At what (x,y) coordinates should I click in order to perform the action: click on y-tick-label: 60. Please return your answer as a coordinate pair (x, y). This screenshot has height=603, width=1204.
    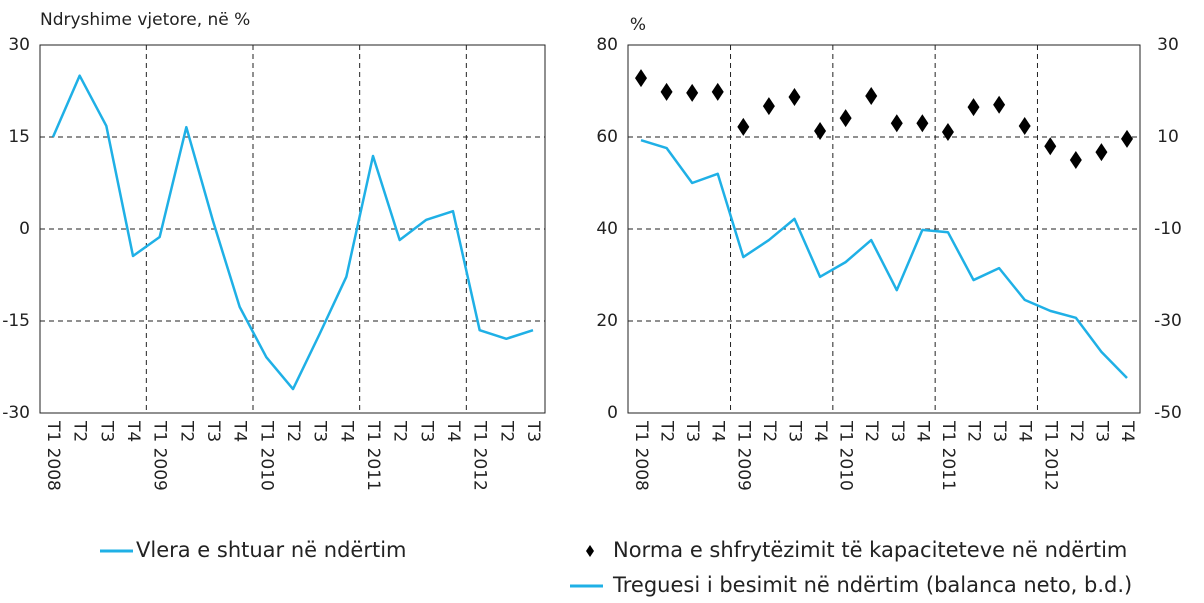
    Looking at the image, I should click on (607, 137).